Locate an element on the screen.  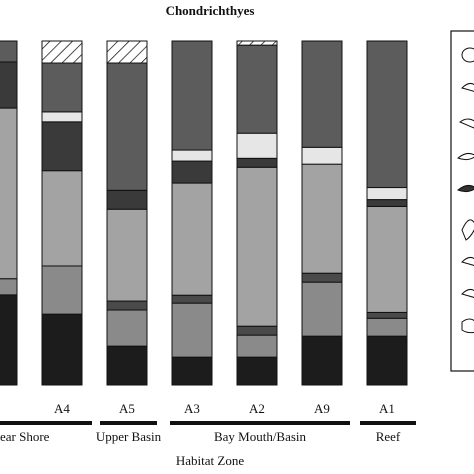
chart-title: Chondrichthyes is located at coordinates (210, 10).